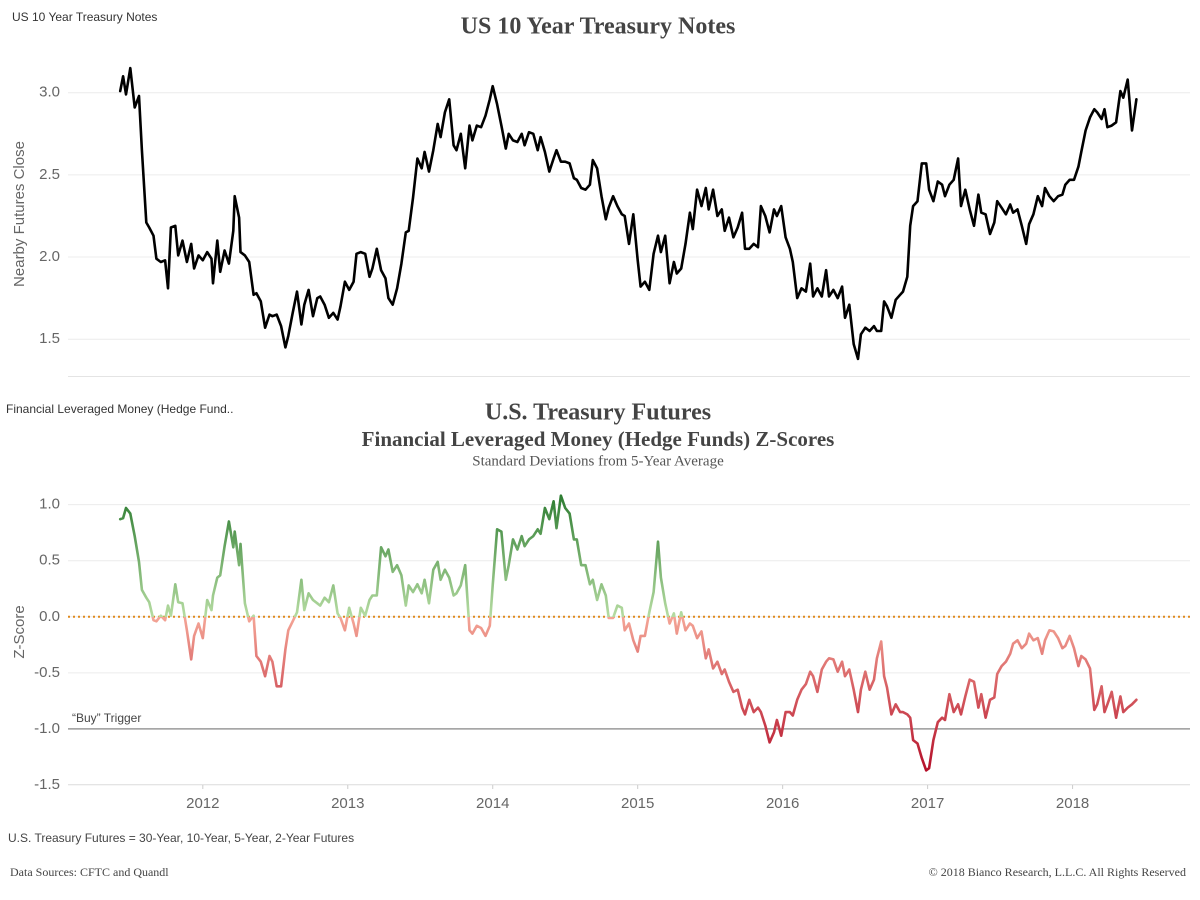 Image resolution: width=1200 pixels, height=900 pixels. Describe the element at coordinates (119, 409) in the screenshot. I see `sheet-name: Financial Leveraged Money (Hedge Fund..` at that location.